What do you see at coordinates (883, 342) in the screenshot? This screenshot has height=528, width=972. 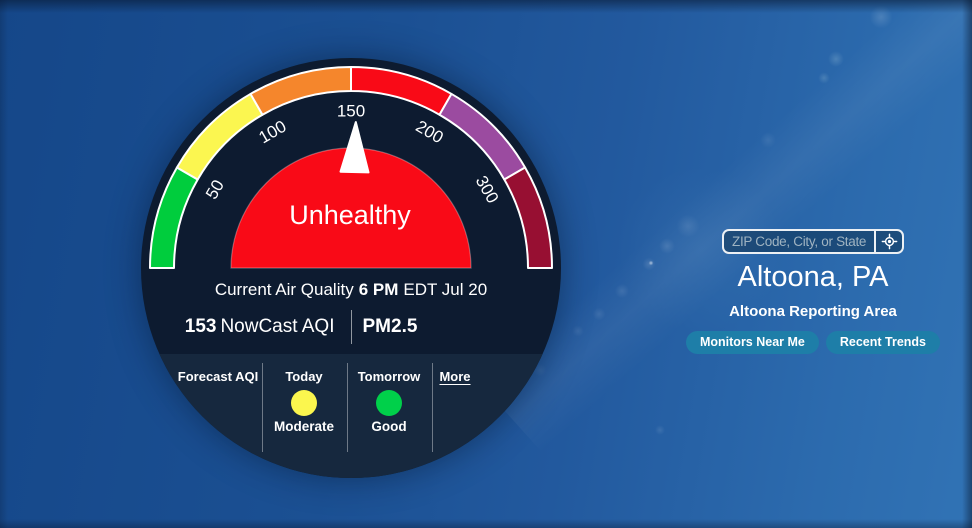 I see `recent-trends-button: Recent Trends` at bounding box center [883, 342].